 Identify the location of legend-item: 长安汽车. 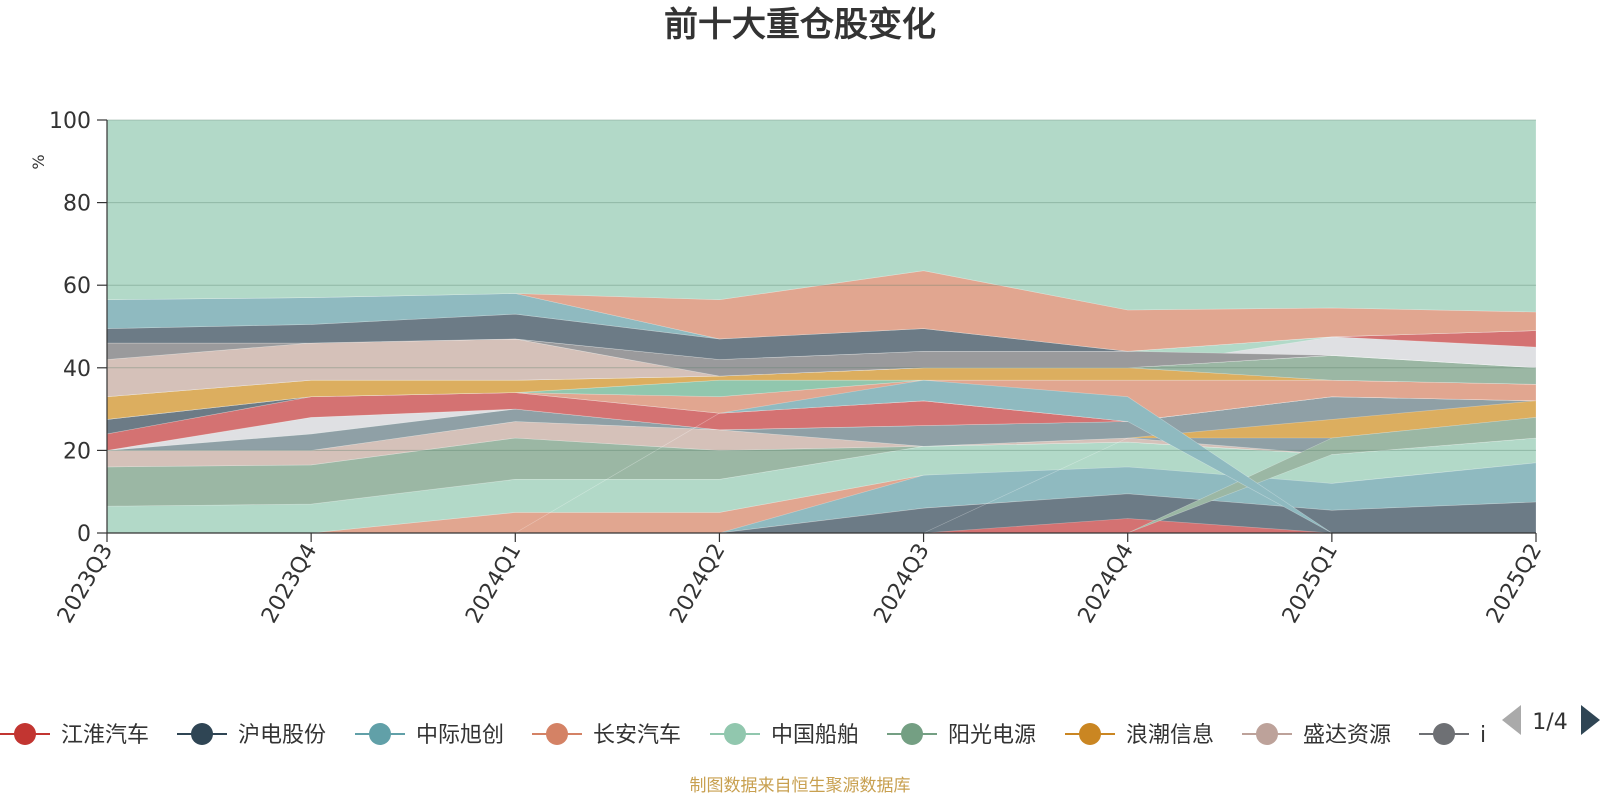
(606, 735).